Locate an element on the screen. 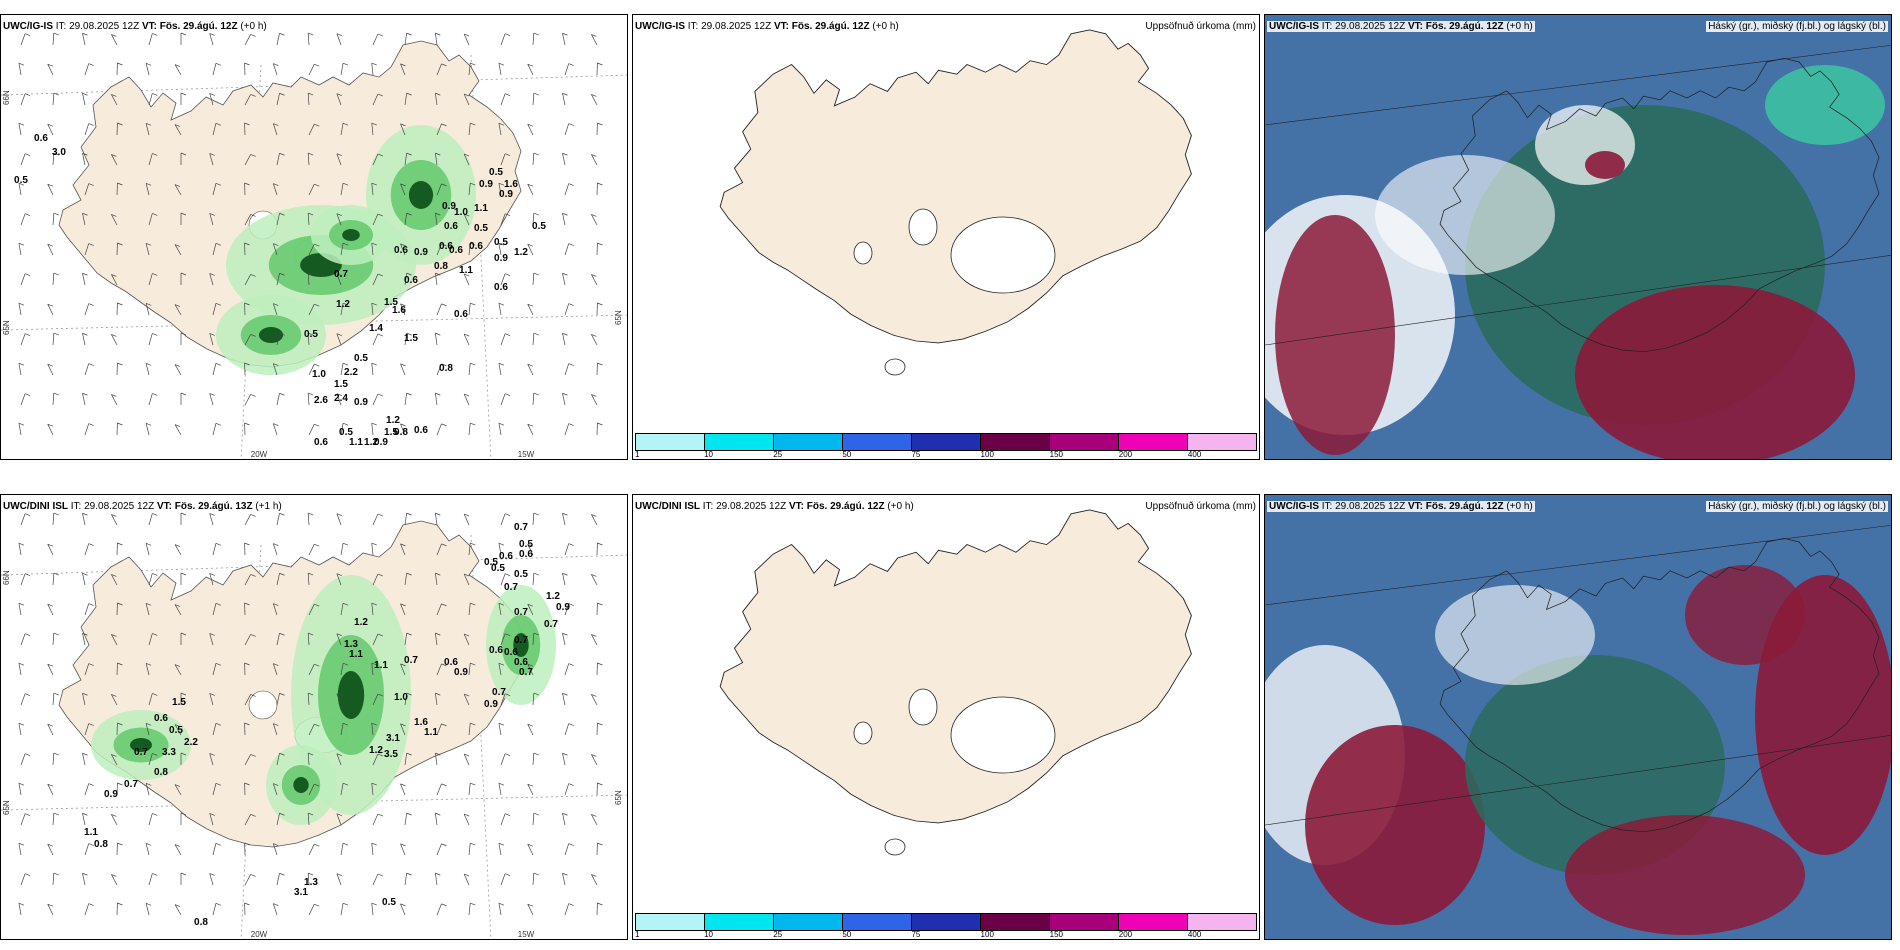 The image size is (1900, 950). graticule-line is located at coordinates (1578, 300).